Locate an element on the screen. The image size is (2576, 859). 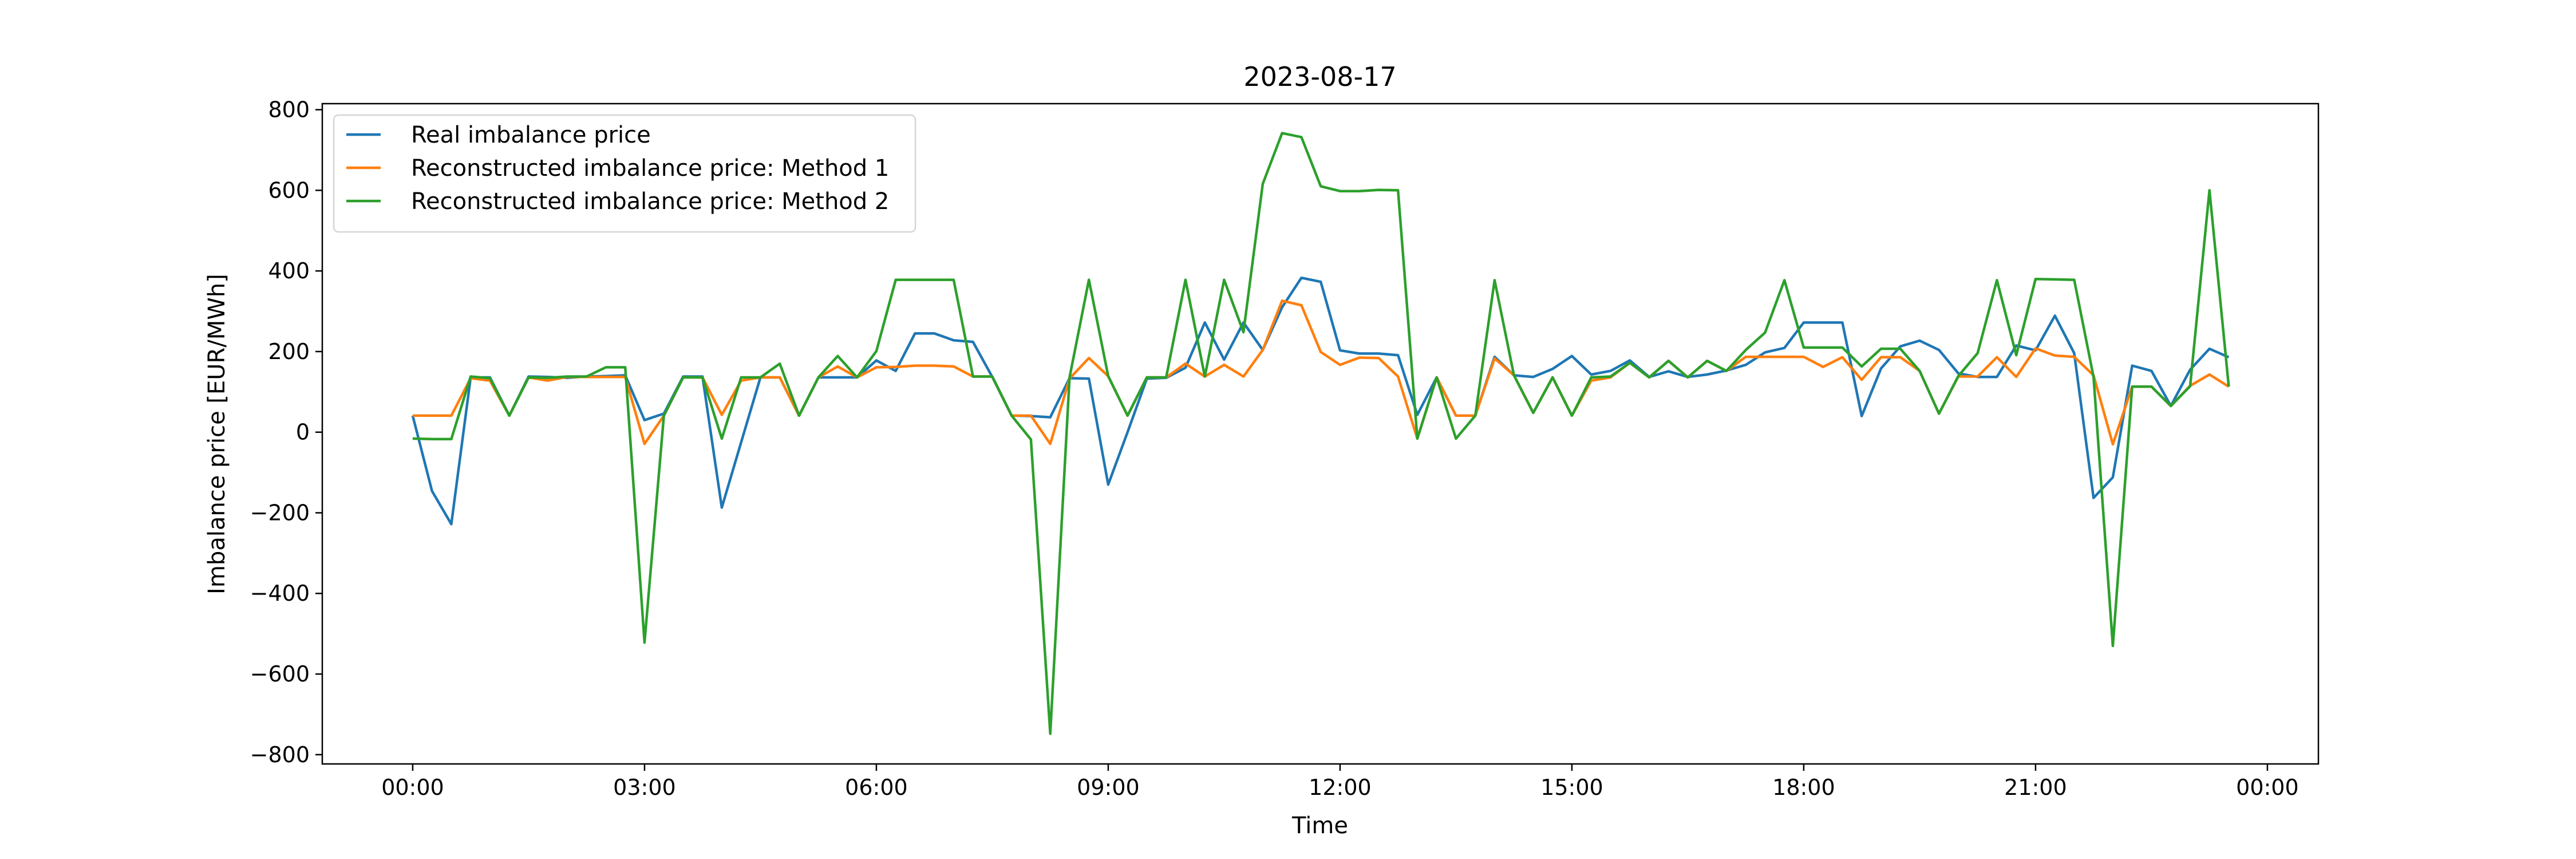
x-tick-label: 06:00 is located at coordinates (876, 787).